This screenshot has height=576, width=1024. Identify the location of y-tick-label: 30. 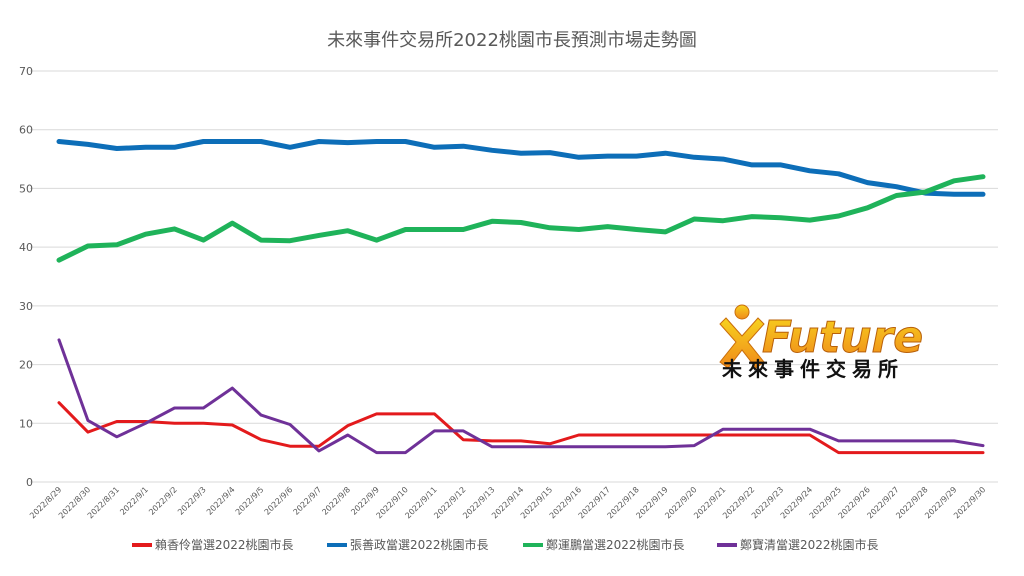
(26, 306).